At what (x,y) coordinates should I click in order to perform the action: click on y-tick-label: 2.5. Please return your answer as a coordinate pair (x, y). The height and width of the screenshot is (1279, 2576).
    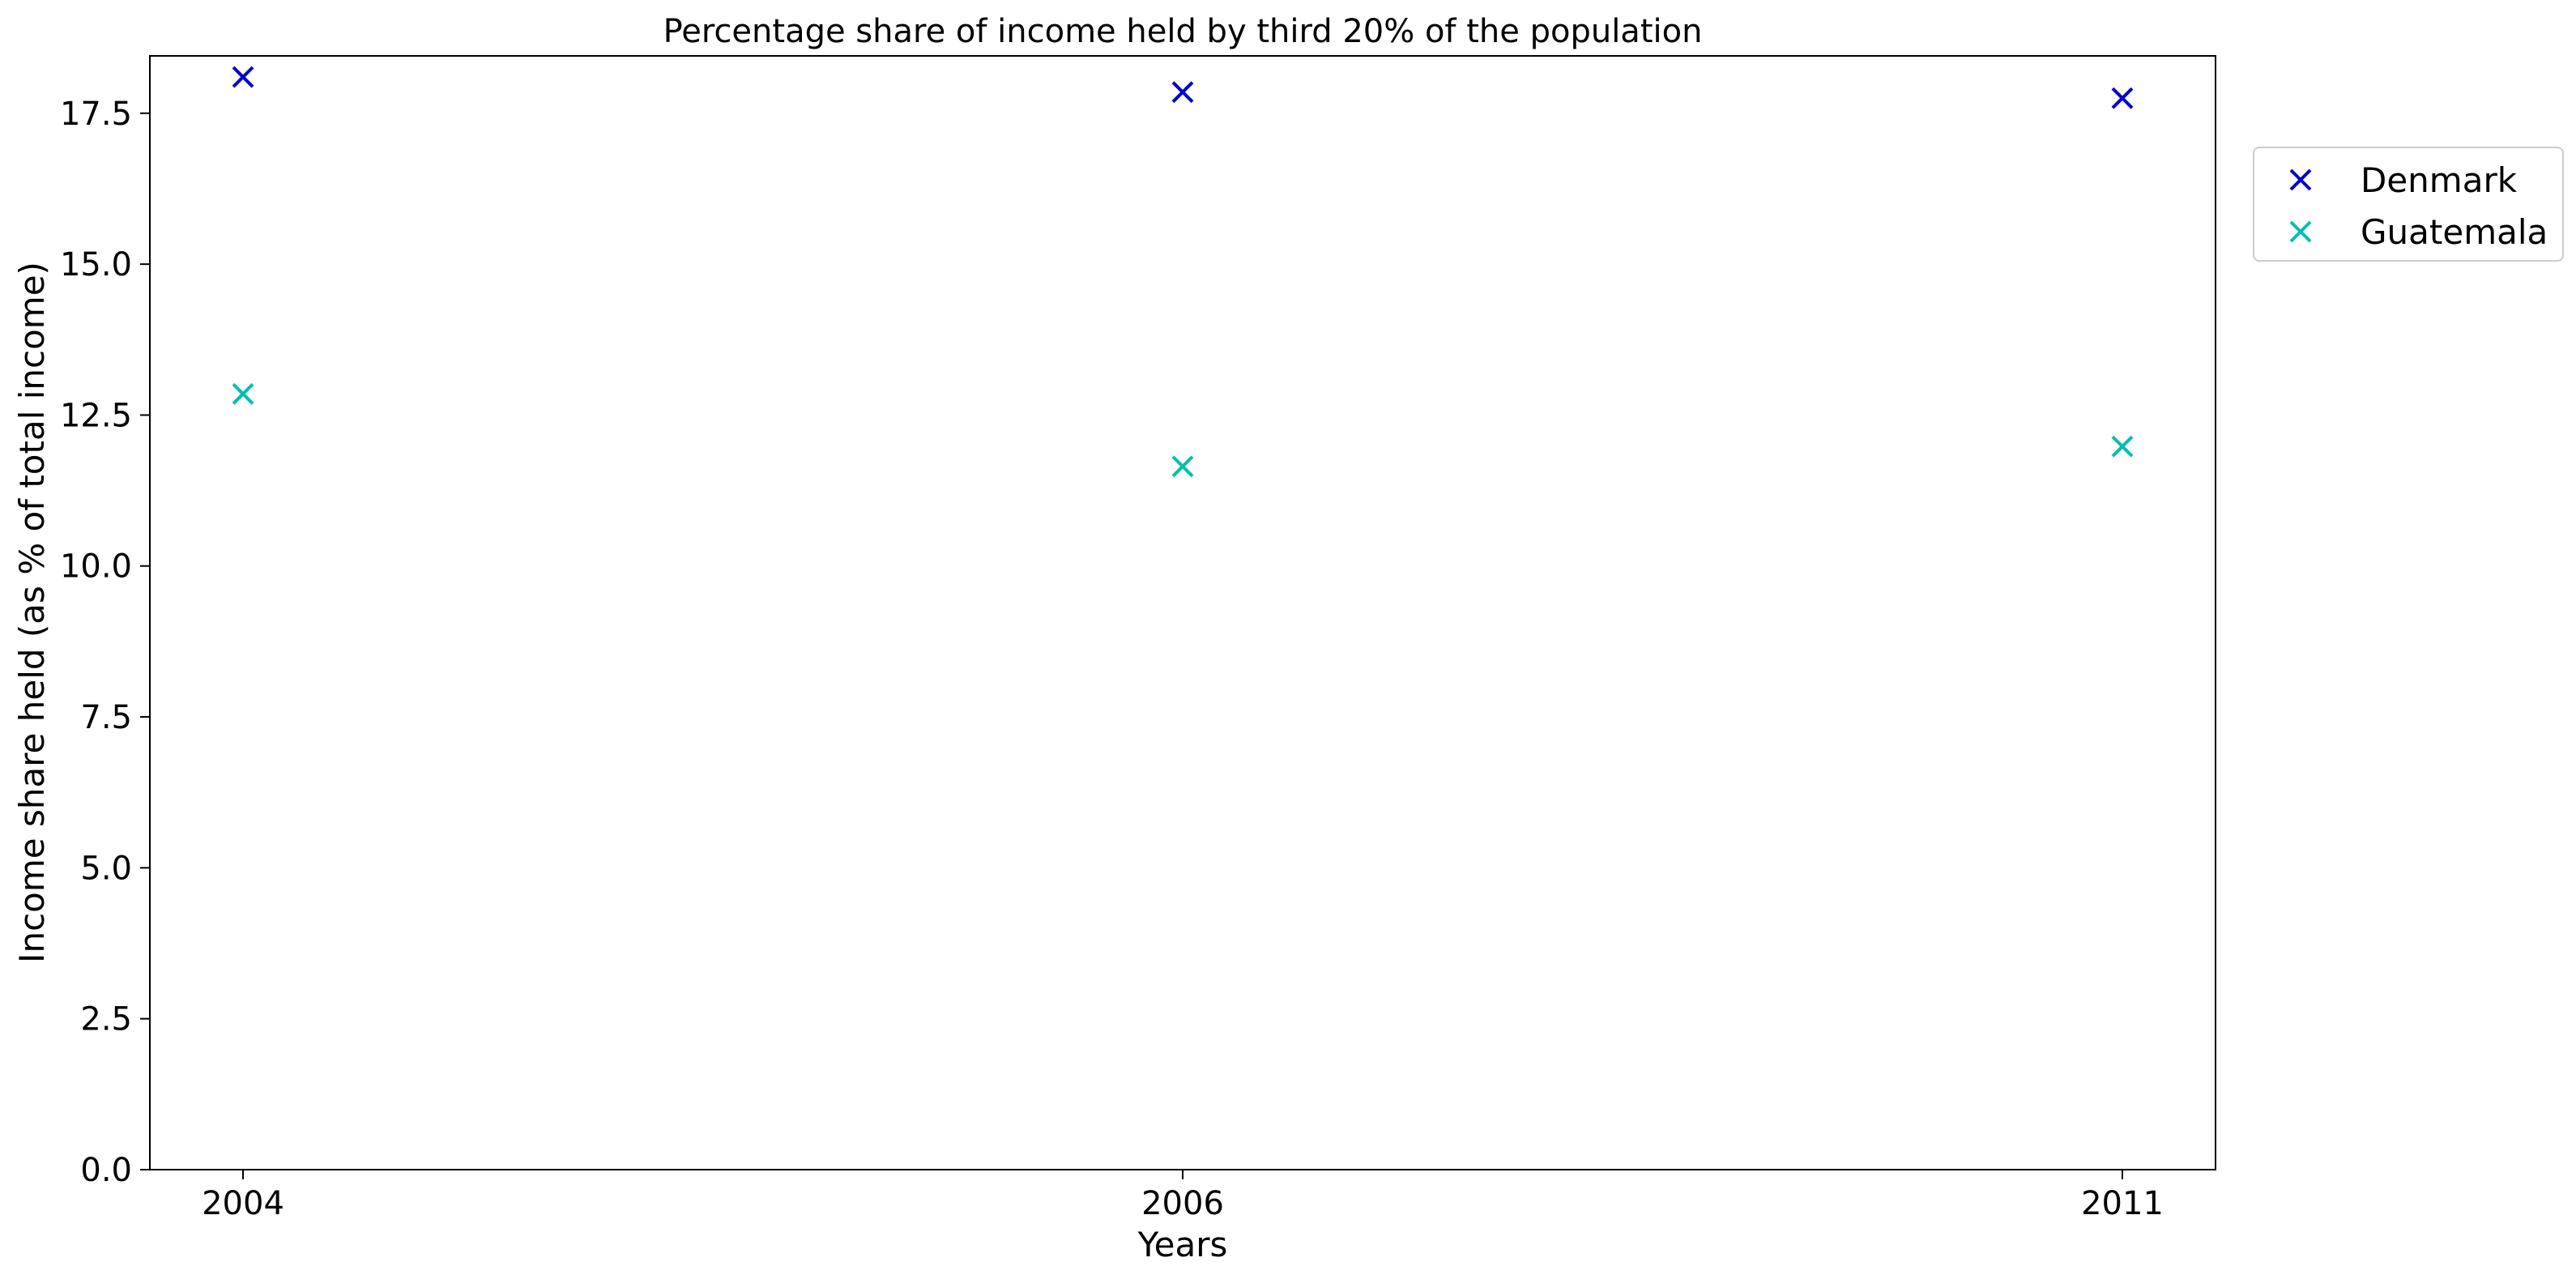
    Looking at the image, I should click on (106, 1019).